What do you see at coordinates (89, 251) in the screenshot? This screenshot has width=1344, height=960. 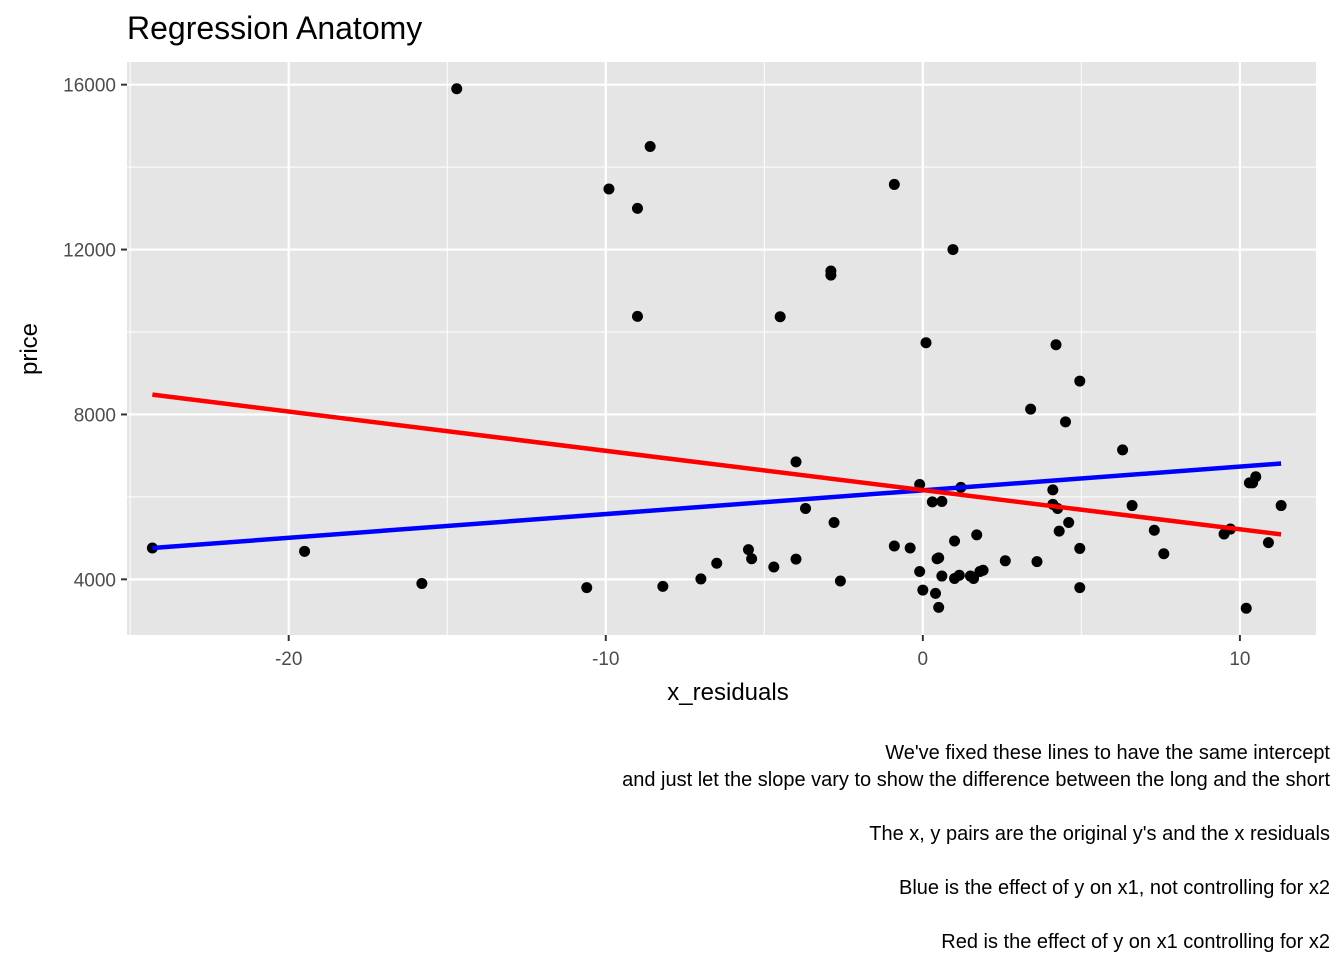 I see `y-tick-label: 12000` at bounding box center [89, 251].